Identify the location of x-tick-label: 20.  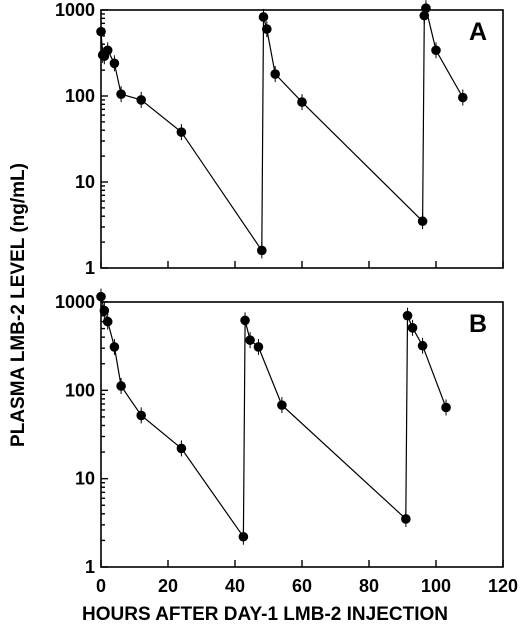
(168, 586).